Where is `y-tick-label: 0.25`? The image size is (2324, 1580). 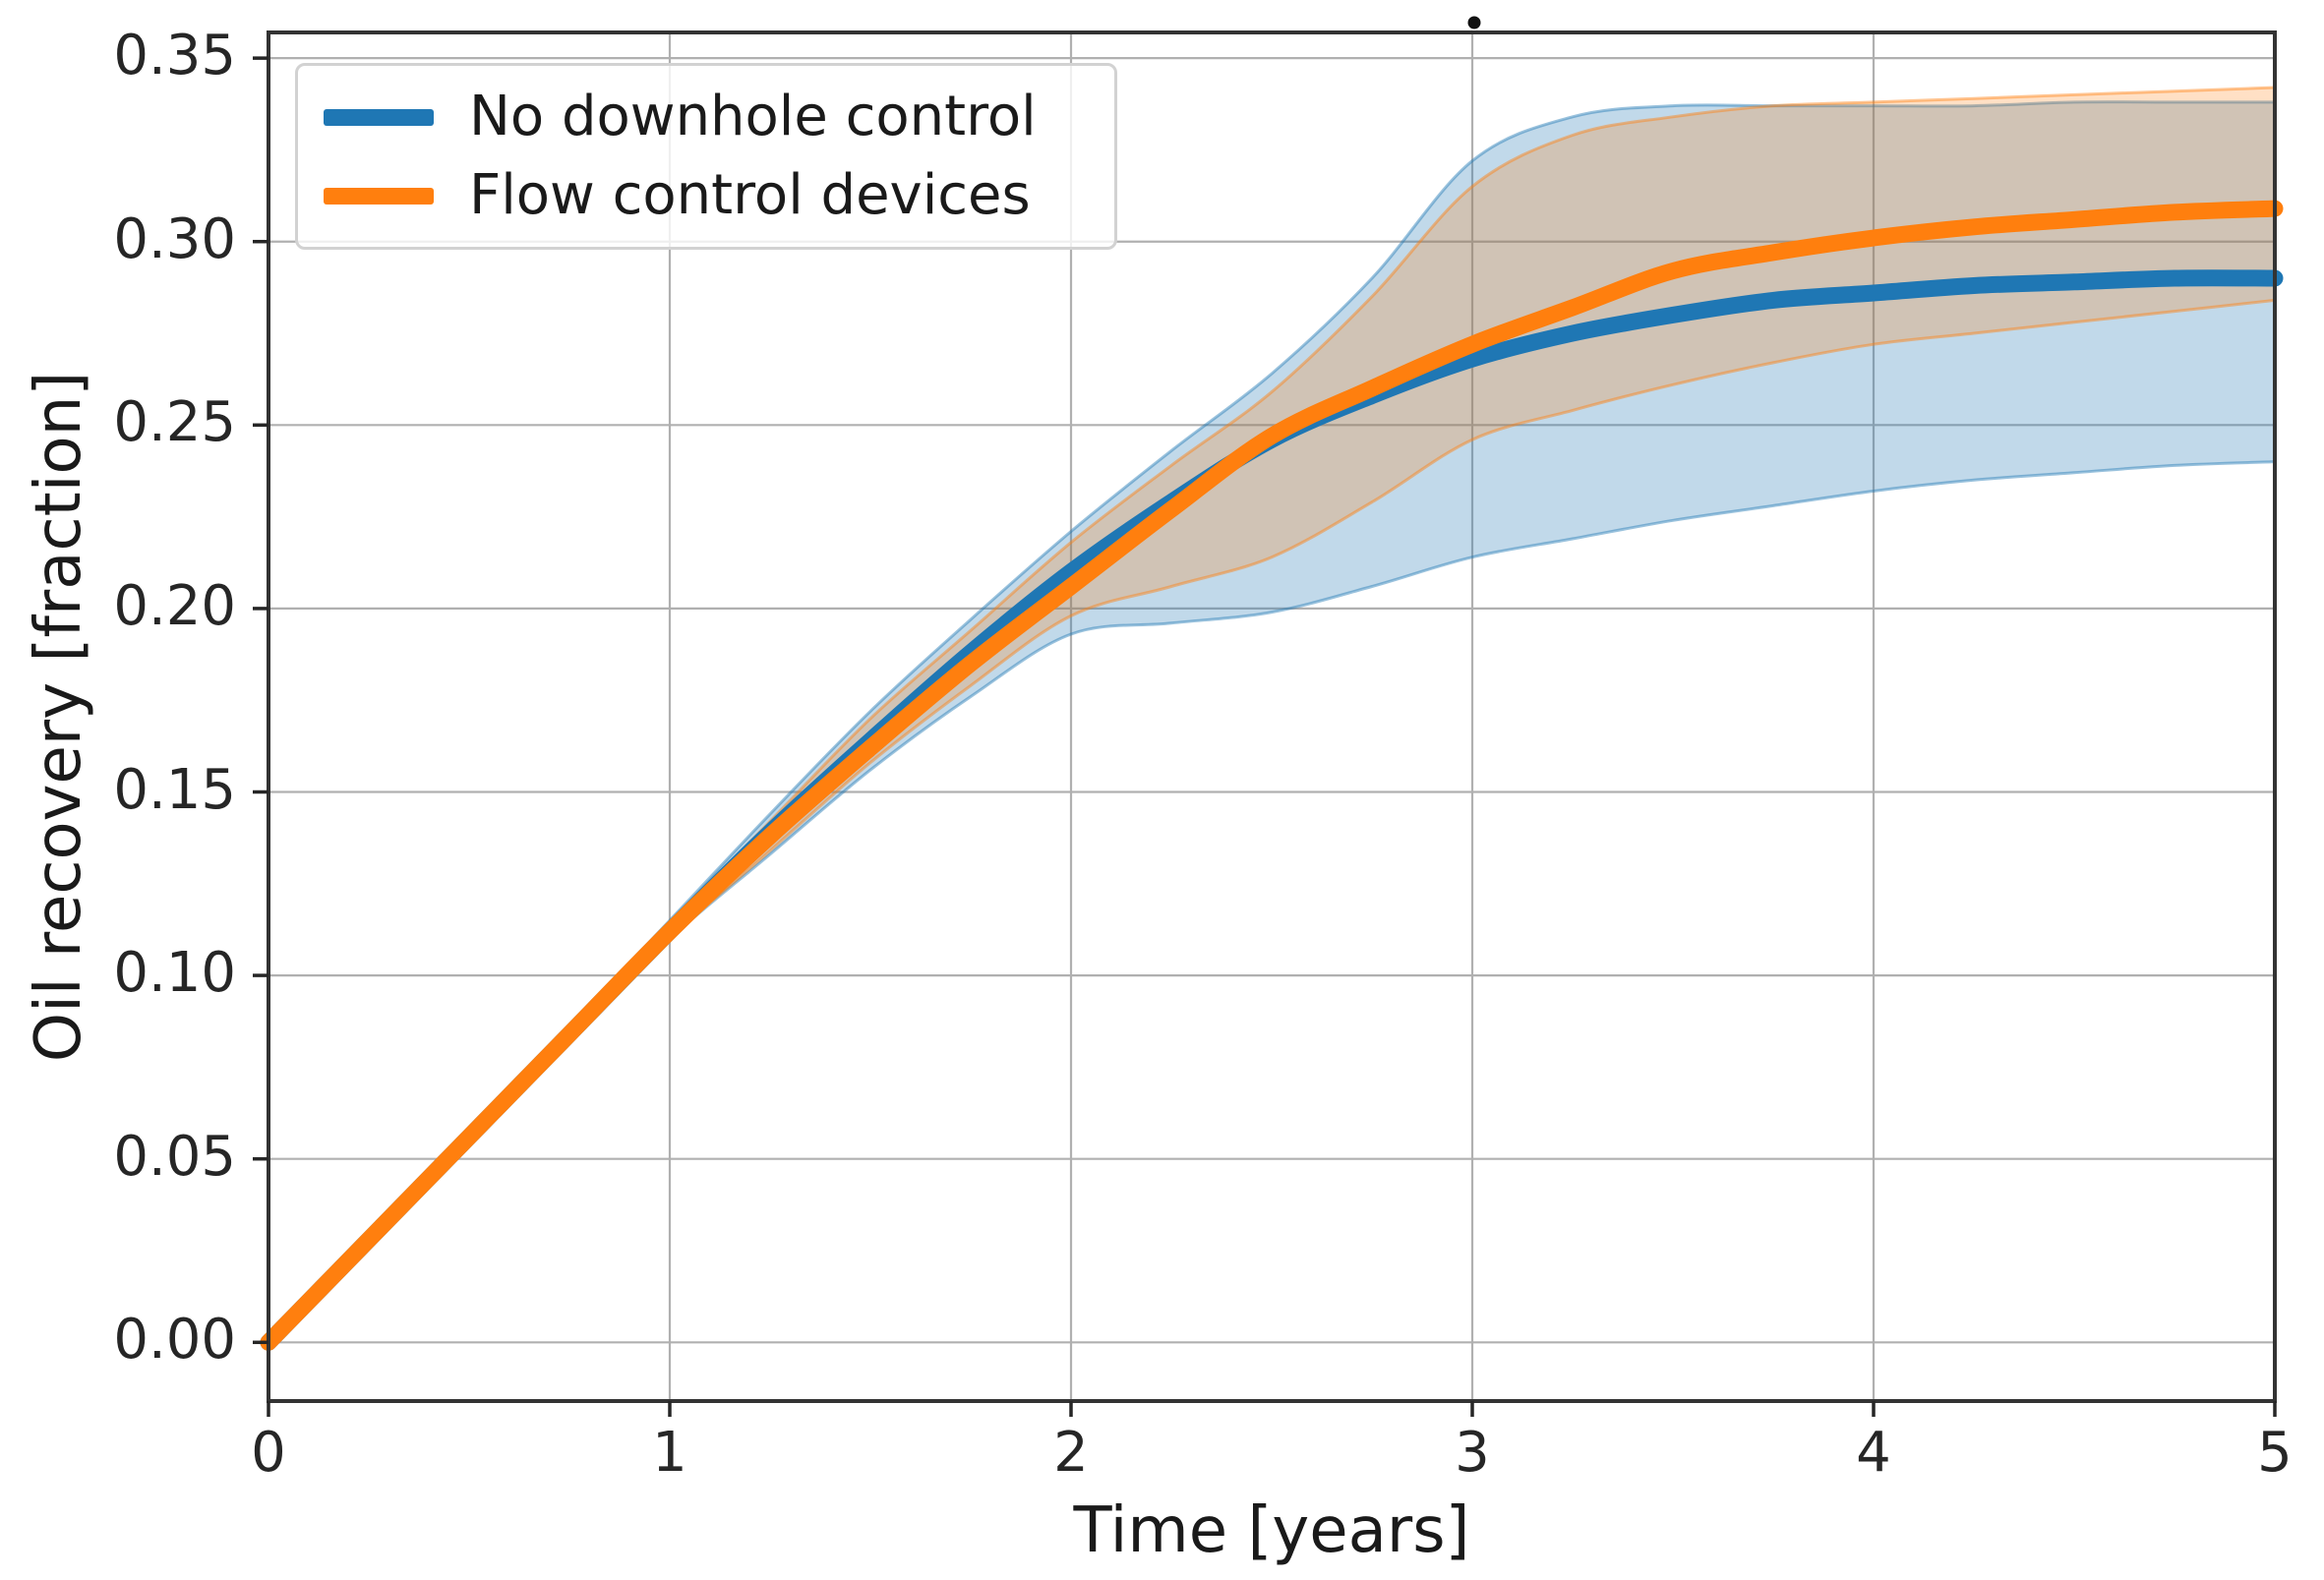 y-tick-label: 0.25 is located at coordinates (174, 423).